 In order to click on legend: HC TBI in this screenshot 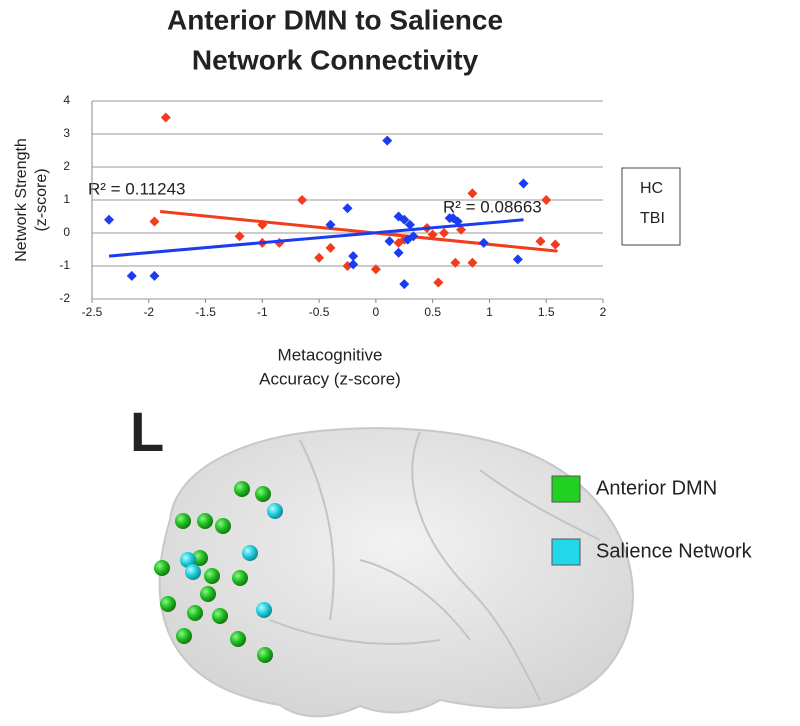, I will do `click(652, 203)`.